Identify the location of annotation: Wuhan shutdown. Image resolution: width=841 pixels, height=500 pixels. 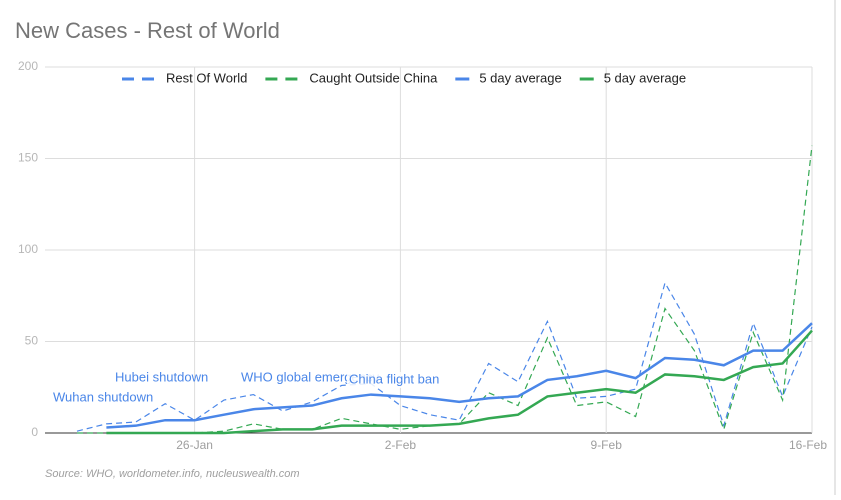
(103, 396).